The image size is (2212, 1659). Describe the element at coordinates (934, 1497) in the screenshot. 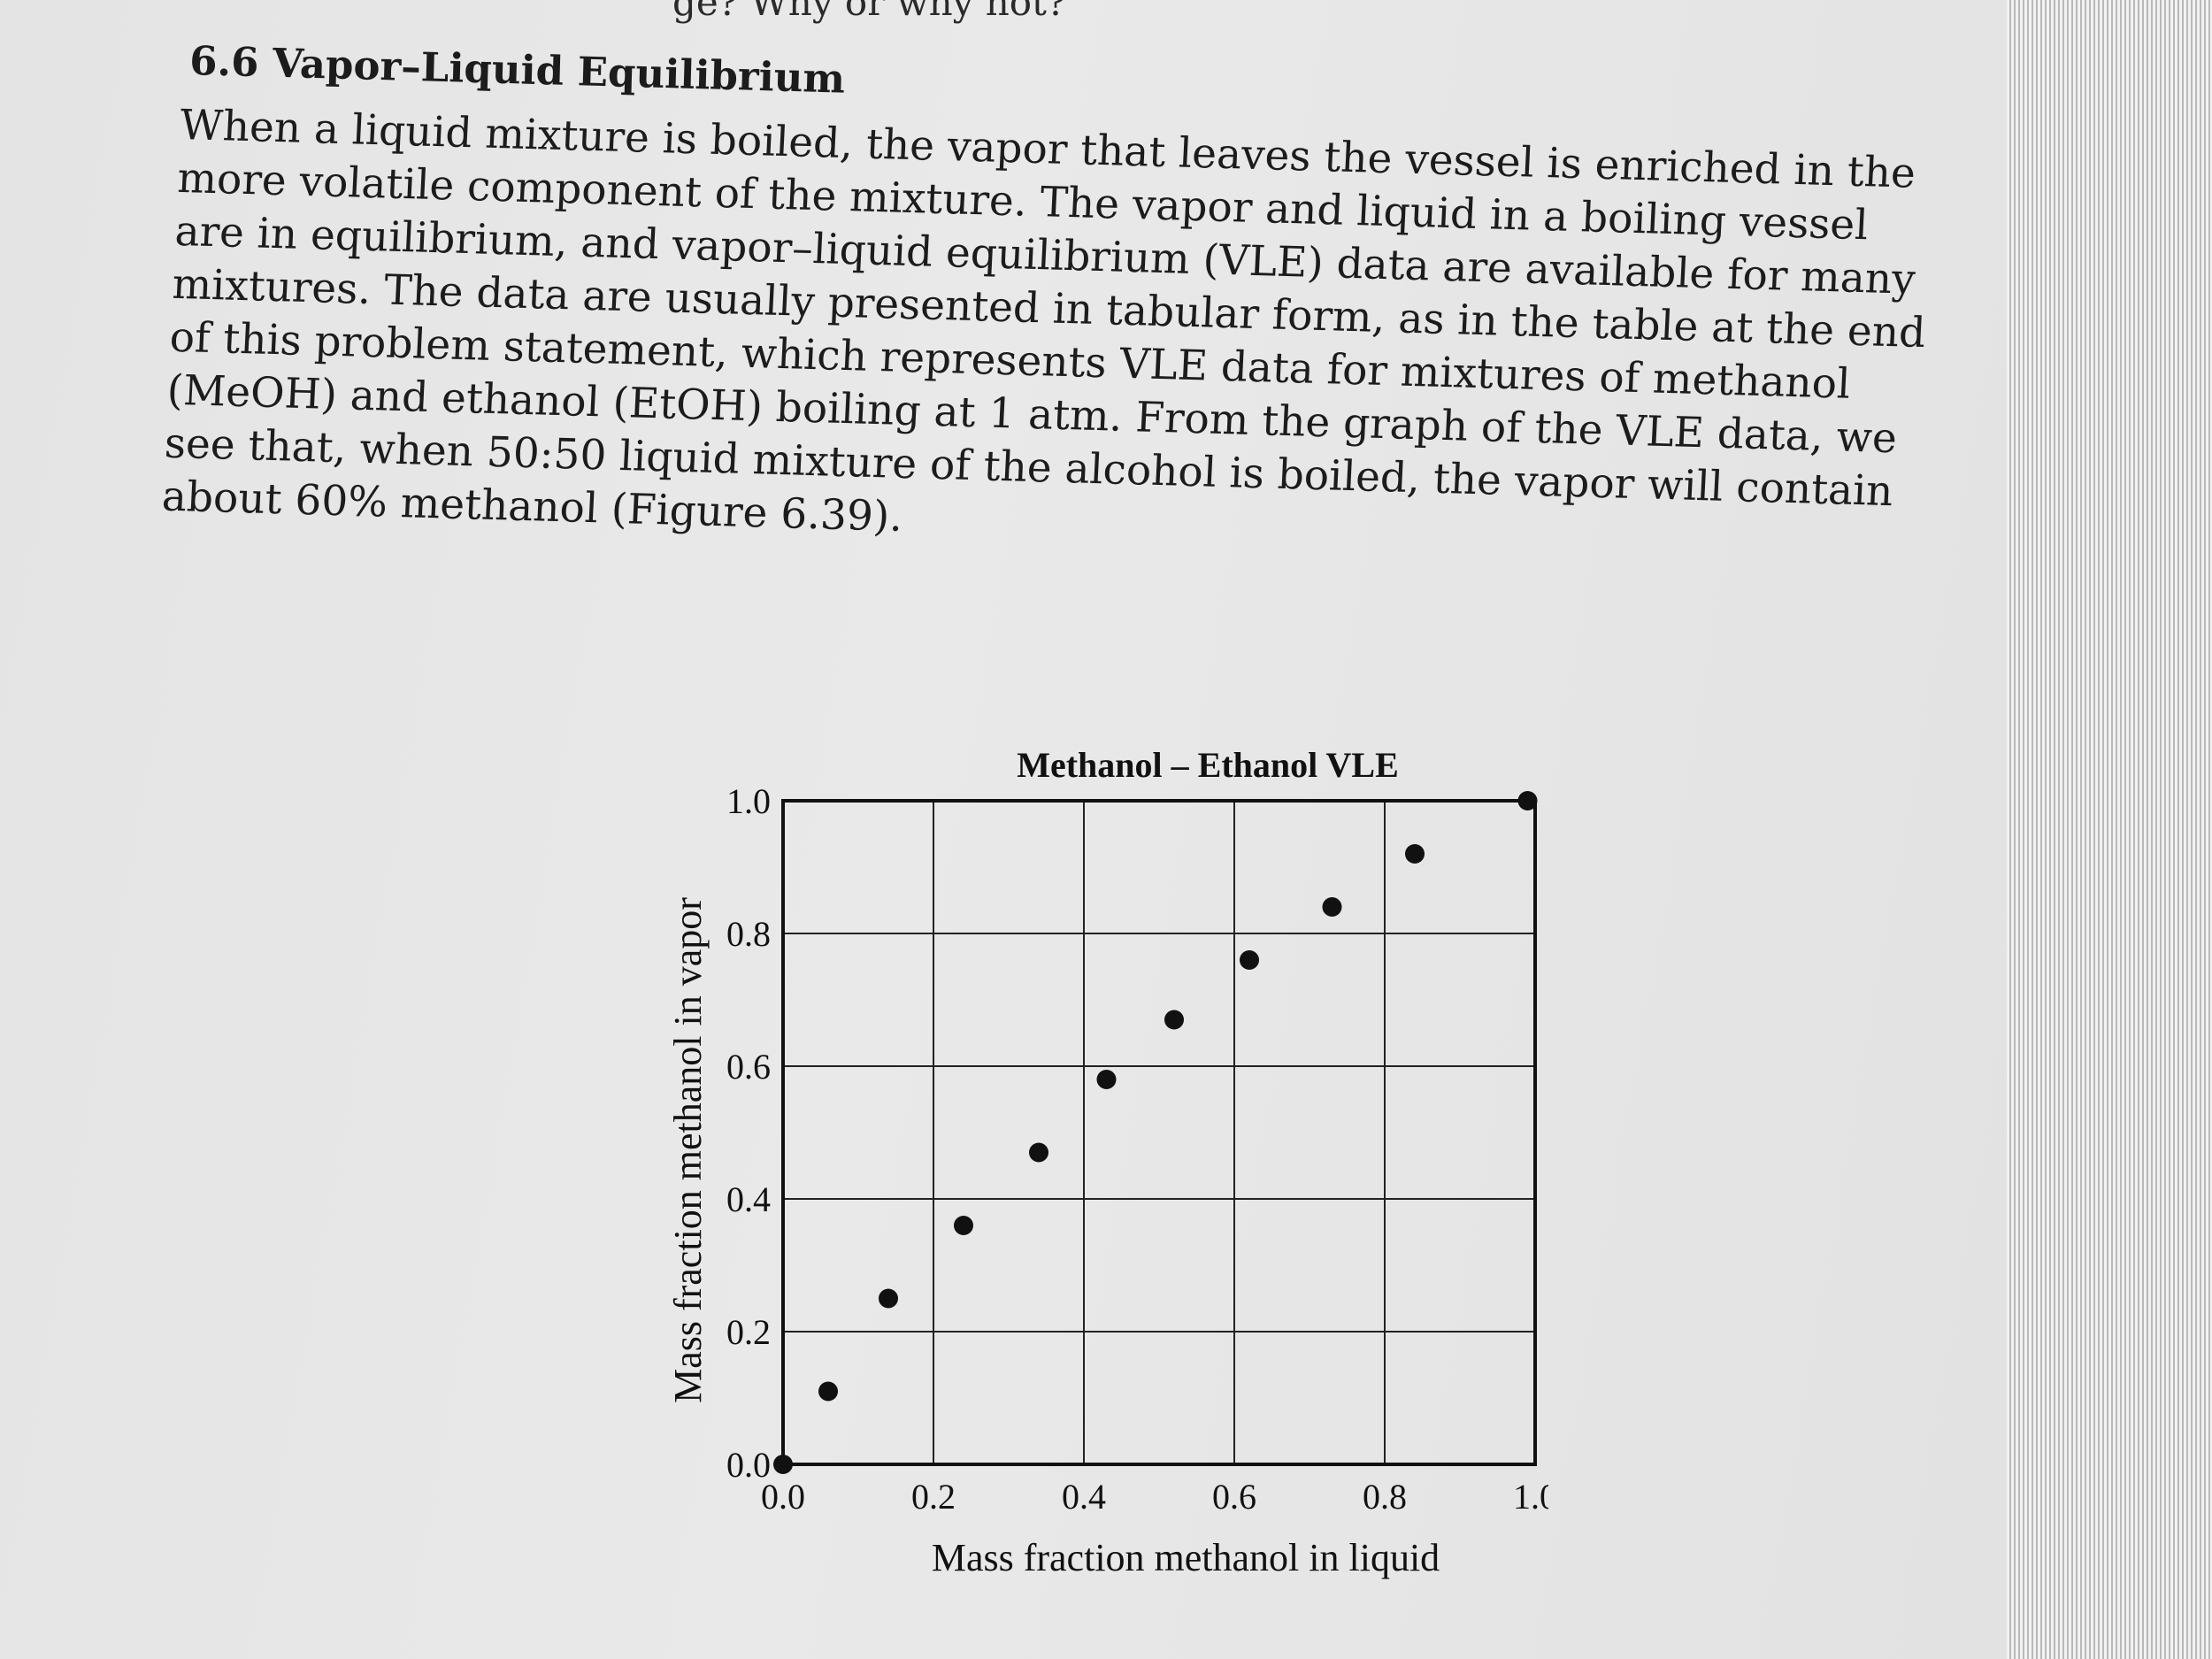

I see `x-tick-label: 0.2` at that location.